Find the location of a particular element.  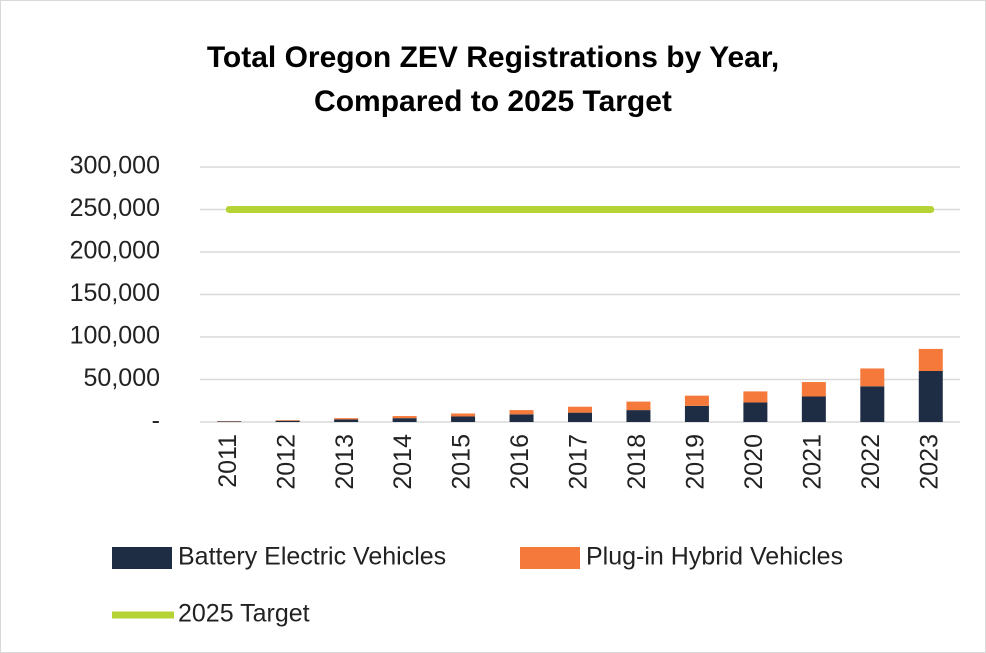

x-tick-label: 2023 is located at coordinates (929, 462).